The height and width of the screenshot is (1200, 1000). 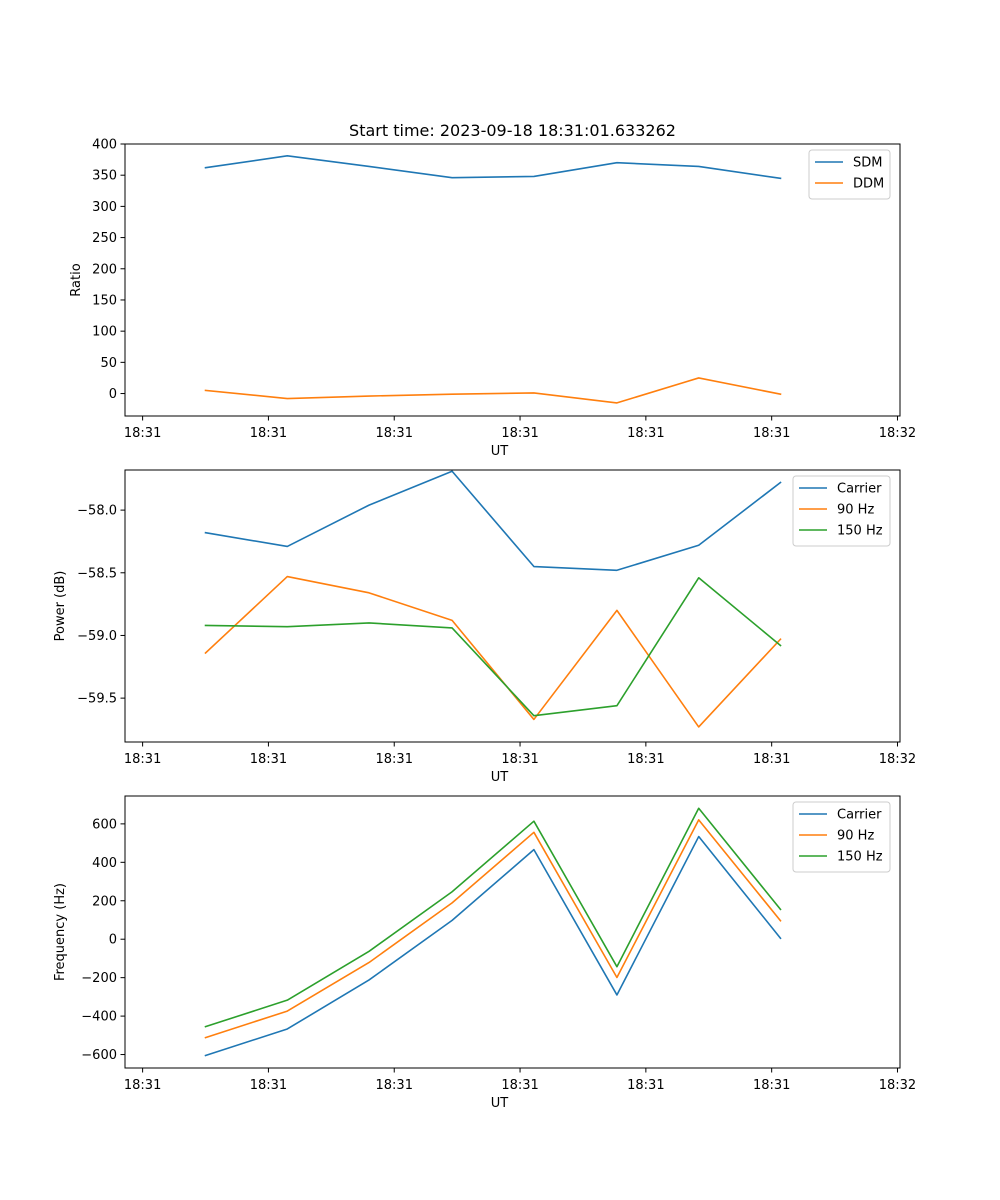 What do you see at coordinates (493, 390) in the screenshot?
I see `series-line-ddm` at bounding box center [493, 390].